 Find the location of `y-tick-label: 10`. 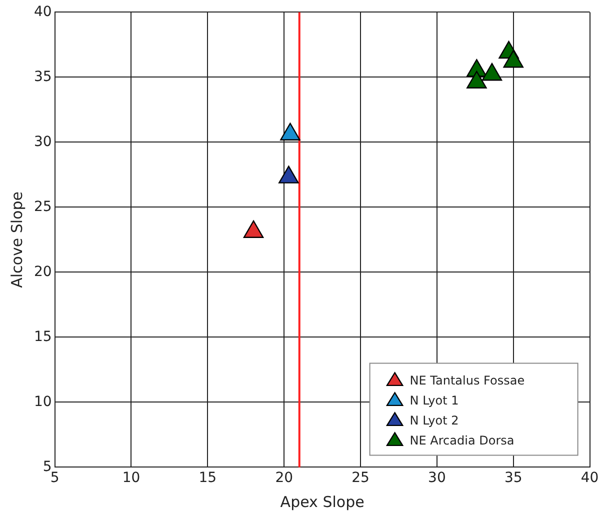

y-tick-label: 10 is located at coordinates (43, 402).